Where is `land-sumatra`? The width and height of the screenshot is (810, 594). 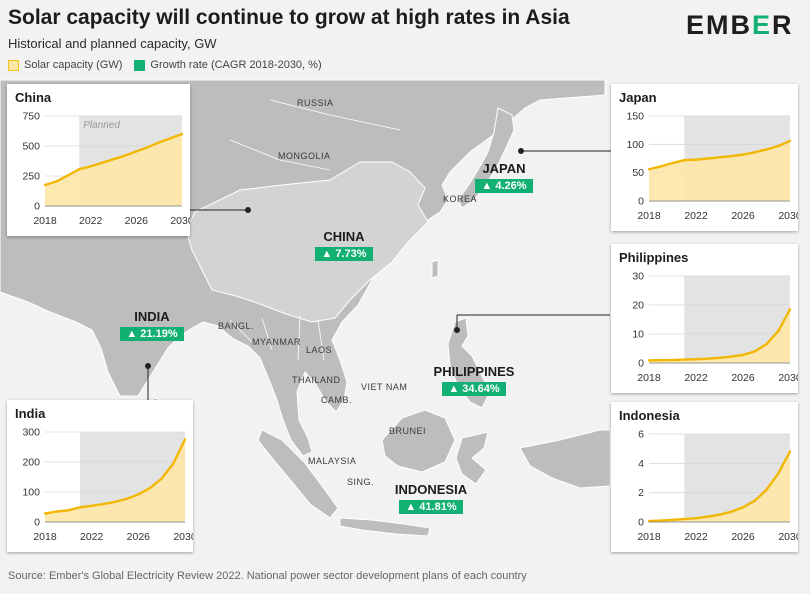
land-sumatra is located at coordinates (298, 474).